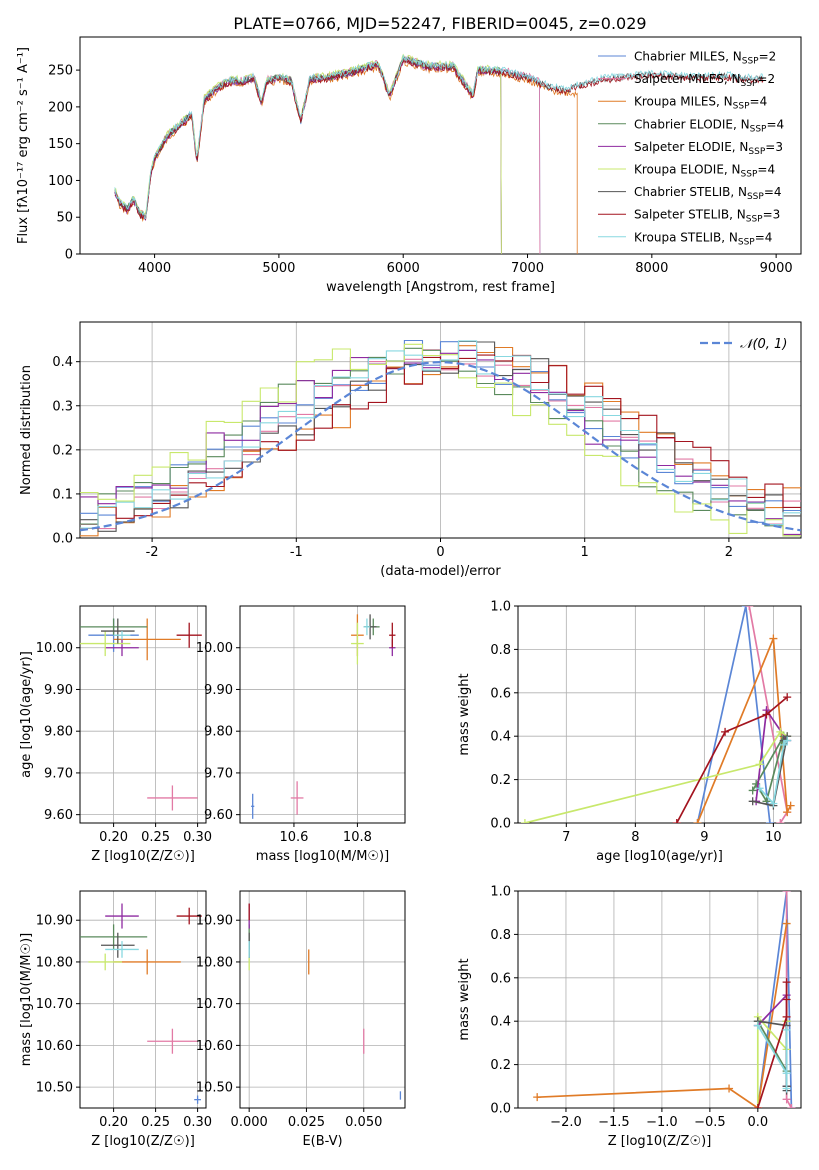 The height and width of the screenshot is (1170, 819). Describe the element at coordinates (707, 216) in the screenshot. I see `legend-label: Salpeter STELIB, NSSP=3` at that location.